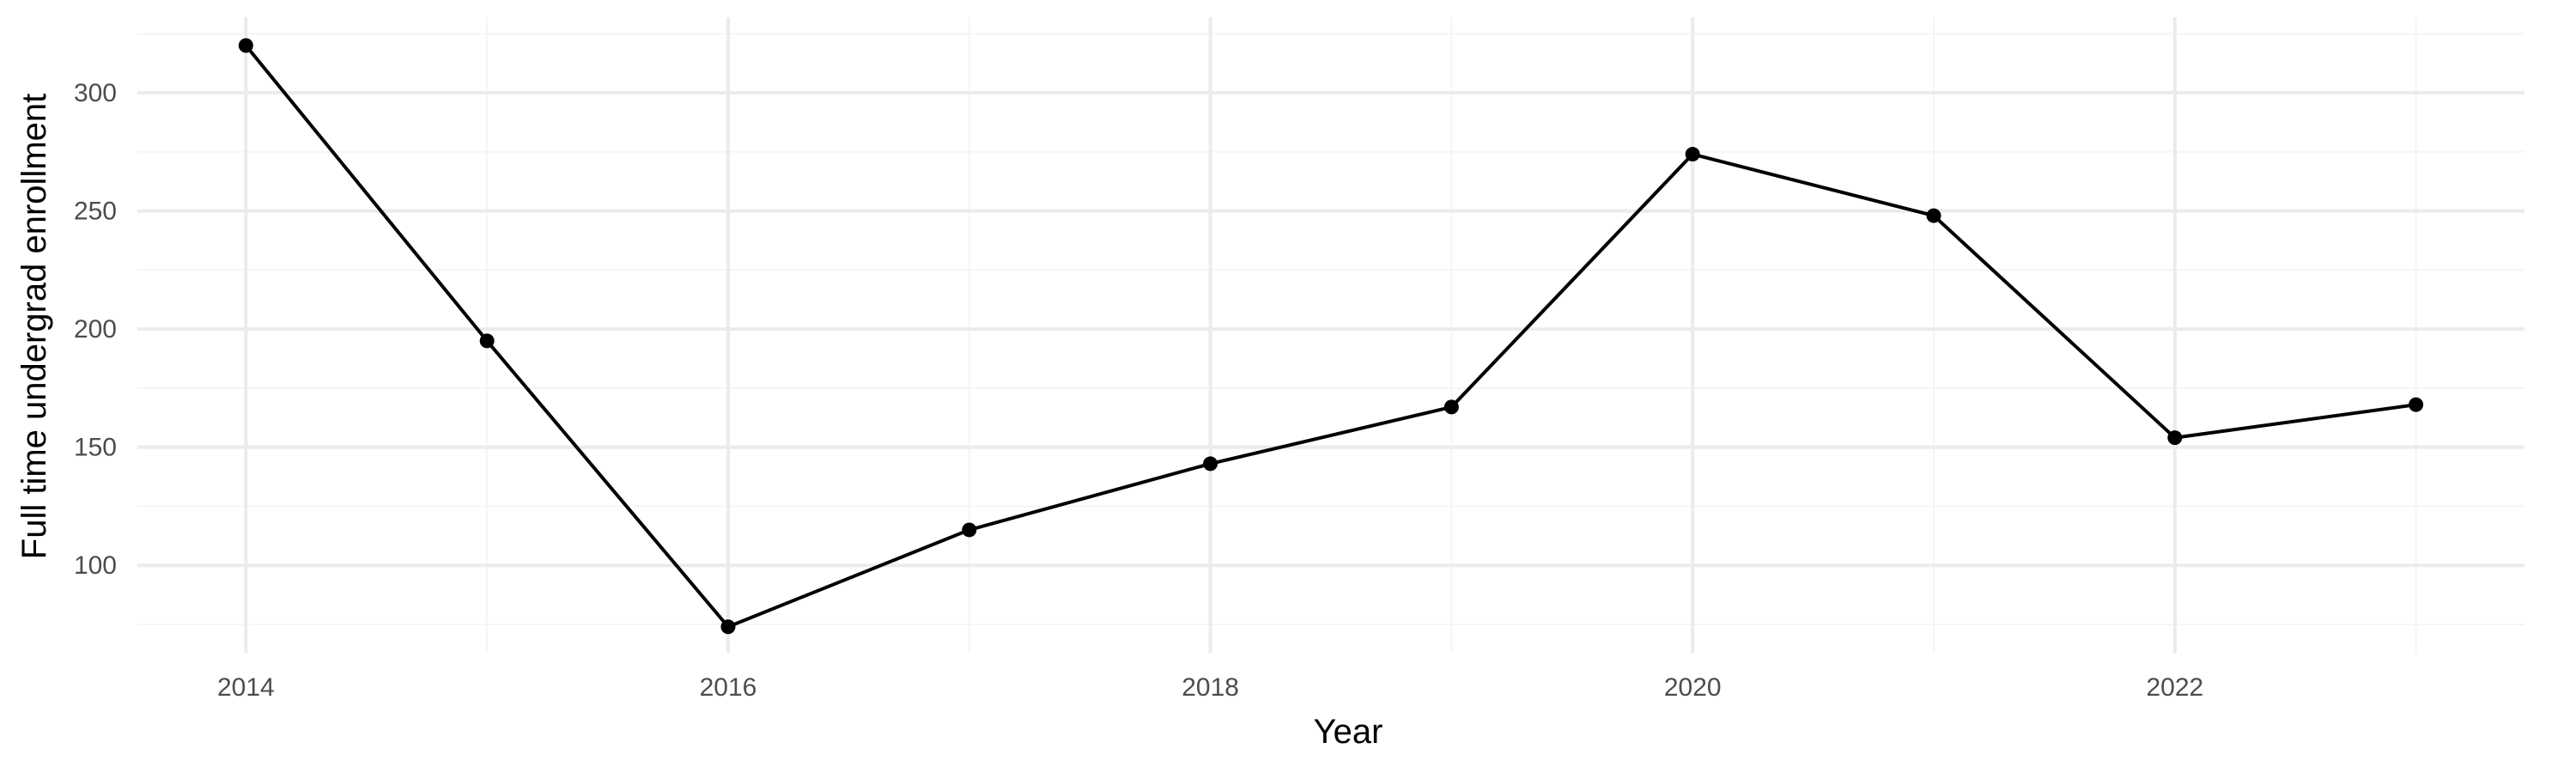  Describe the element at coordinates (1693, 687) in the screenshot. I see `x-tick-label: 2020` at that location.